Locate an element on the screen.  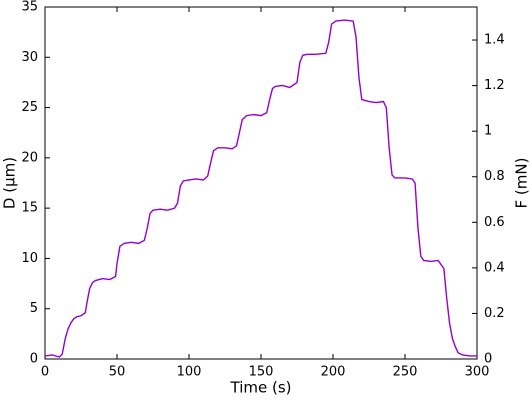
y2-tick-label: 1.4 is located at coordinates (494, 40).